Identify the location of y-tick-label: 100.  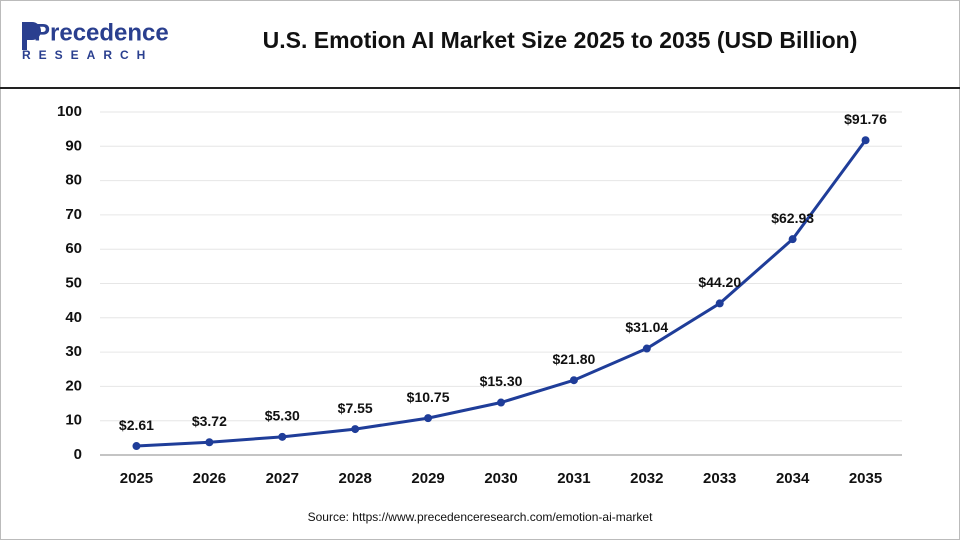
(69, 111).